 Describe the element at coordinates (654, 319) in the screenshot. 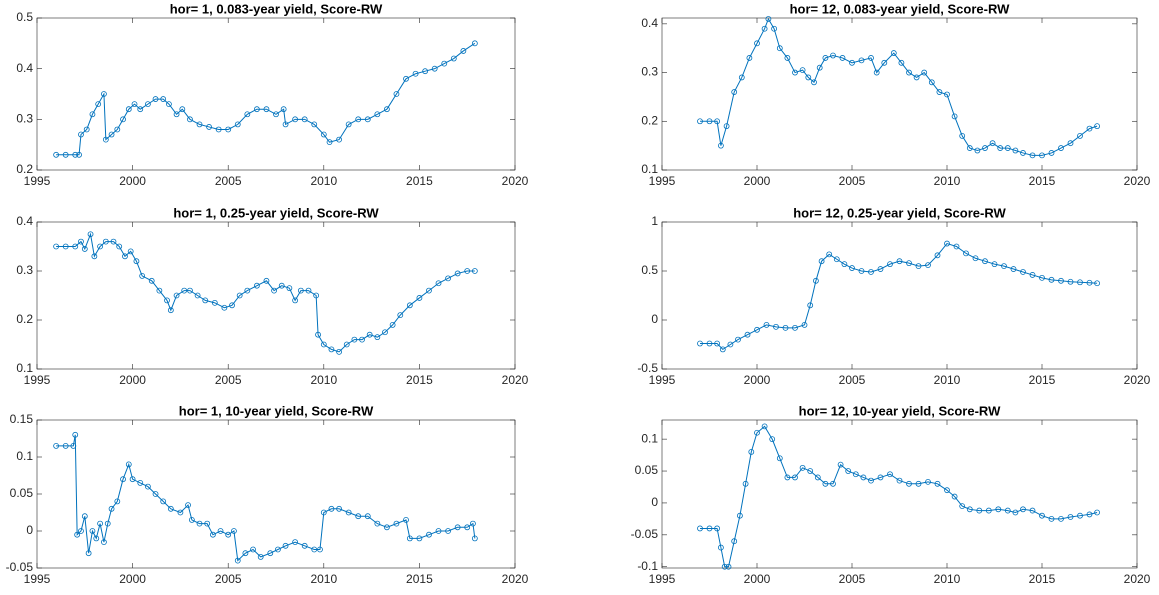

I see `y-tick-label: 0` at that location.